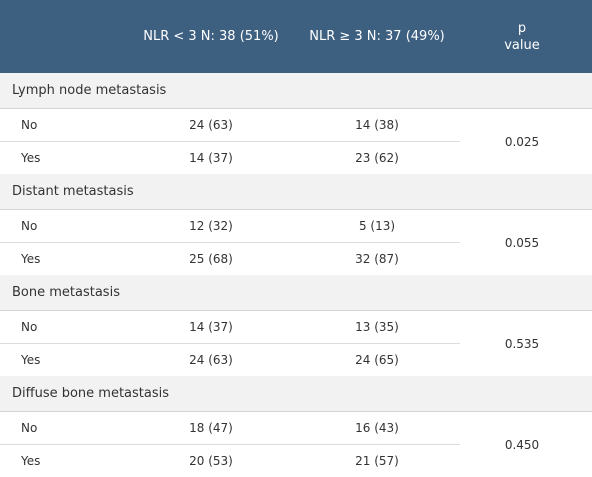 The width and height of the screenshot is (592, 477). What do you see at coordinates (377, 125) in the screenshot?
I see `cell-nlr-high: 14 (38)` at bounding box center [377, 125].